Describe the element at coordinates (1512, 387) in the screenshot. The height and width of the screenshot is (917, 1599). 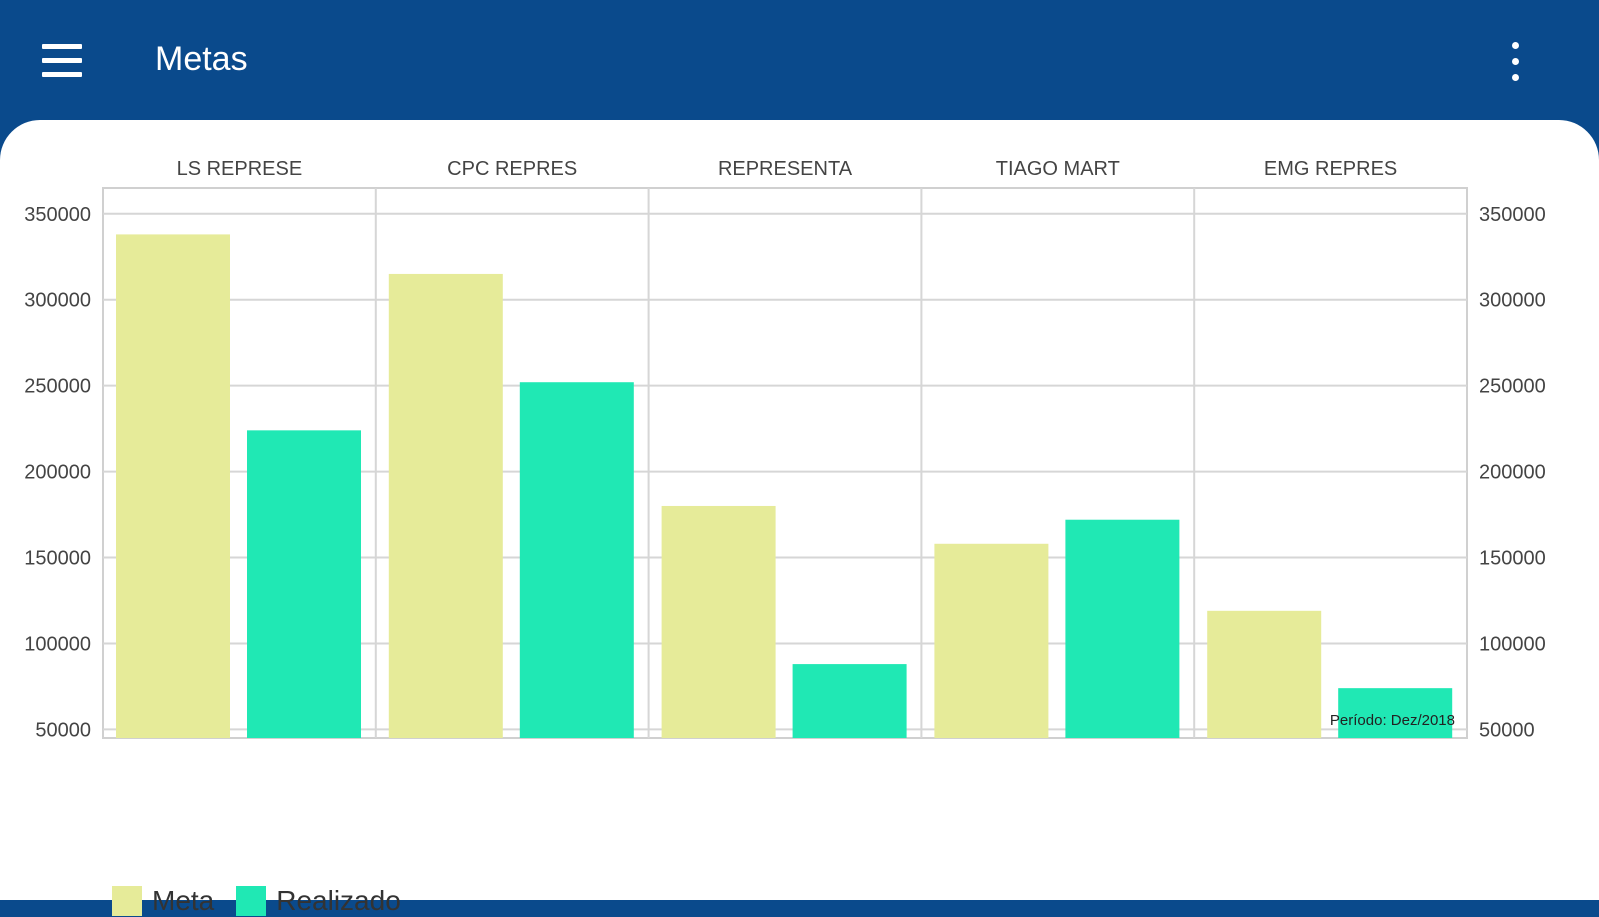
I see `y-tick-label-right: 250000` at that location.